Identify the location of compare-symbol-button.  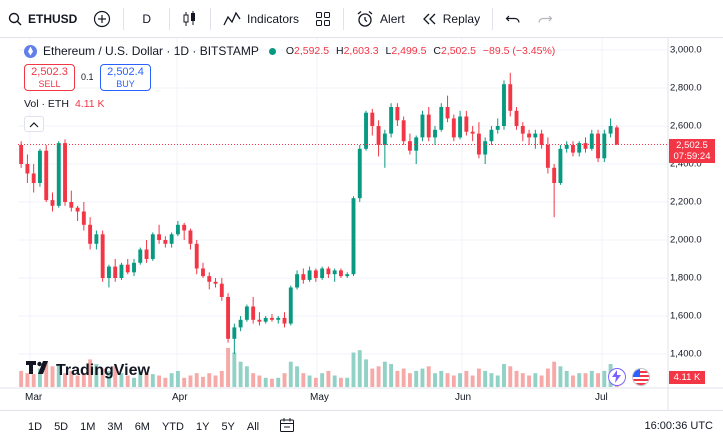
(102, 19).